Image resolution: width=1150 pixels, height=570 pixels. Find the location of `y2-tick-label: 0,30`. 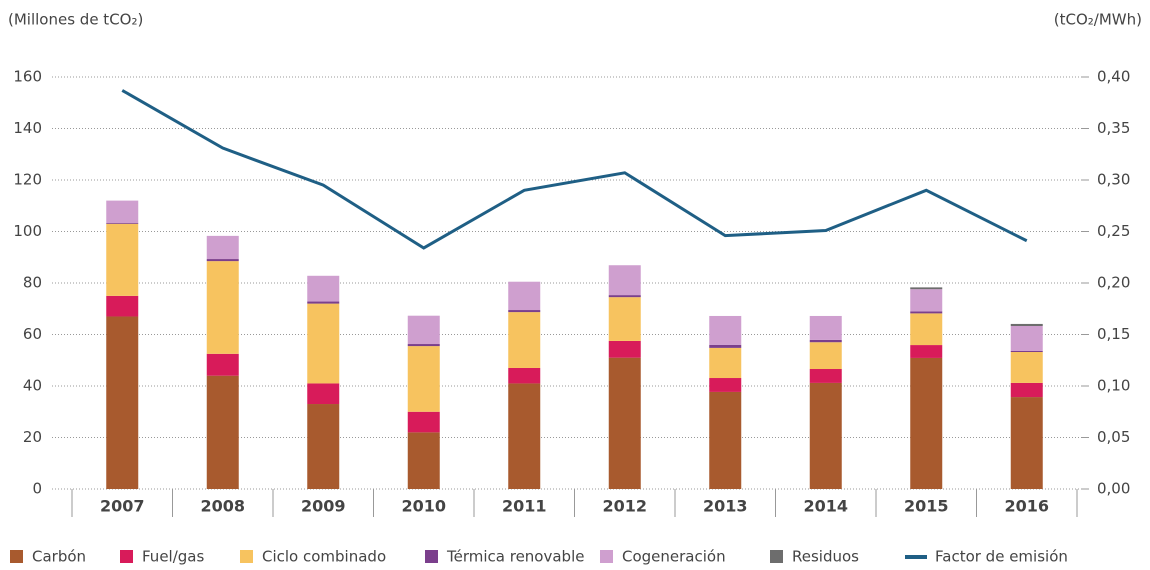

y2-tick-label: 0,30 is located at coordinates (1113, 180).